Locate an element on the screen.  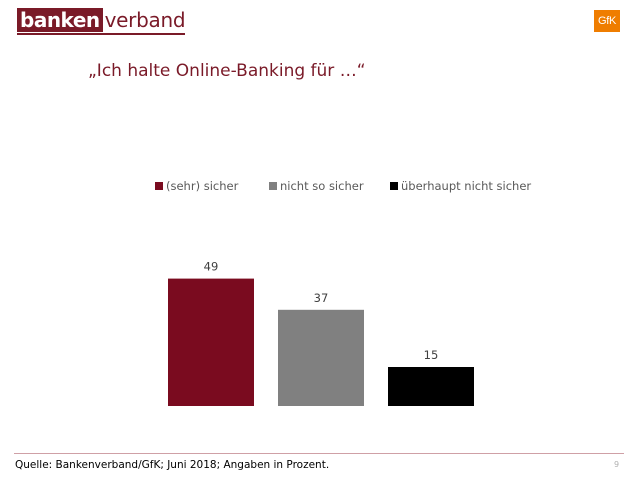
bar-sehr-sicher is located at coordinates (211, 342).